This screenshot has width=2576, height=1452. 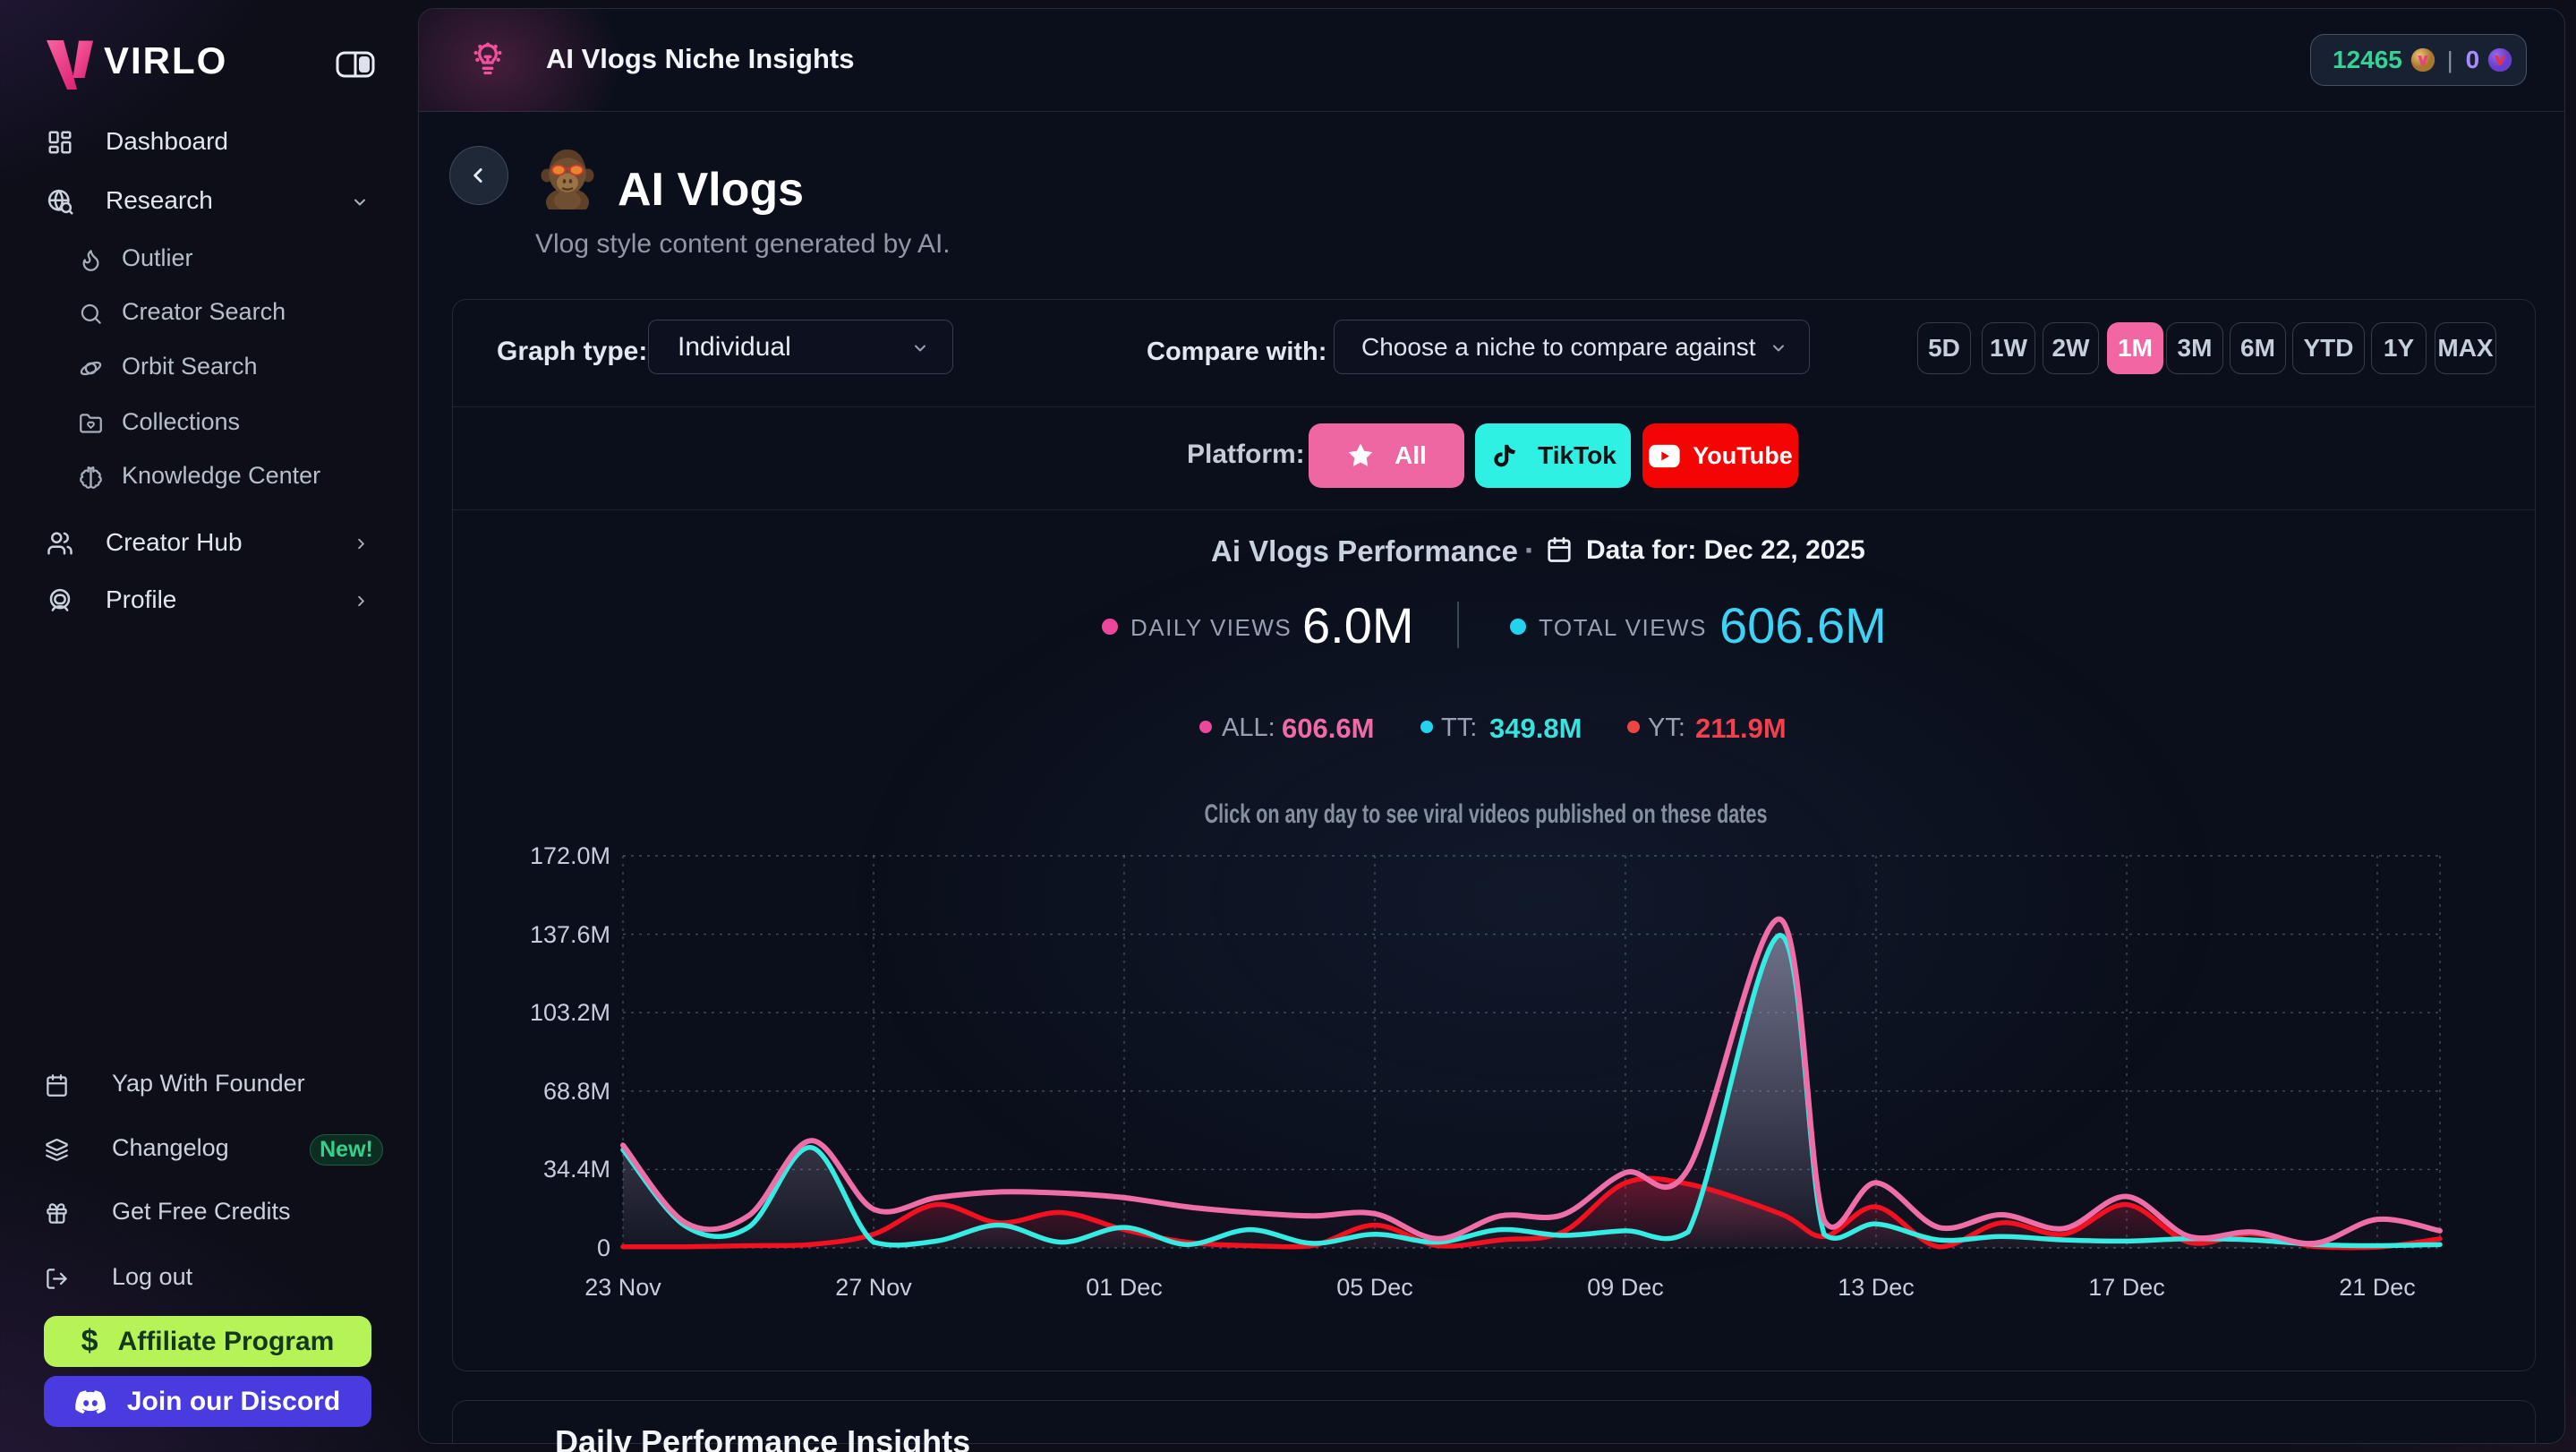 I want to click on svg-text: 21 Dec, so click(x=2377, y=1287).